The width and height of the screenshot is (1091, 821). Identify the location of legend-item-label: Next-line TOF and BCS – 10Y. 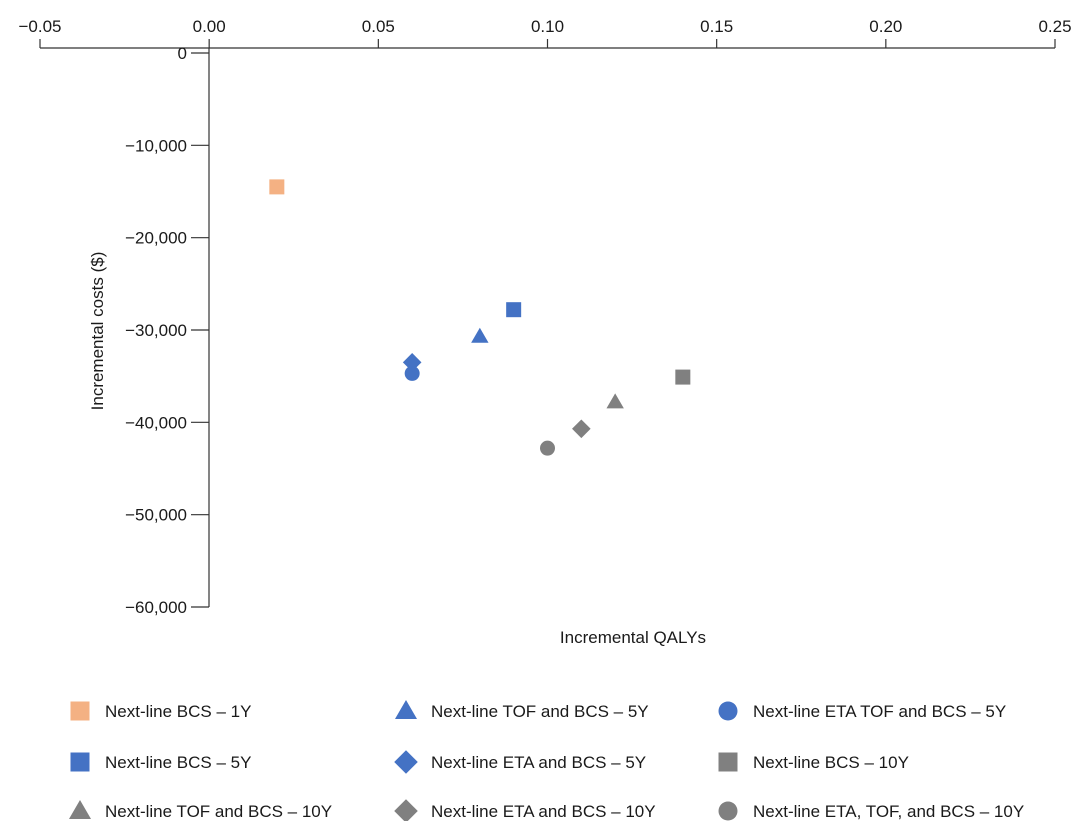
(218, 811).